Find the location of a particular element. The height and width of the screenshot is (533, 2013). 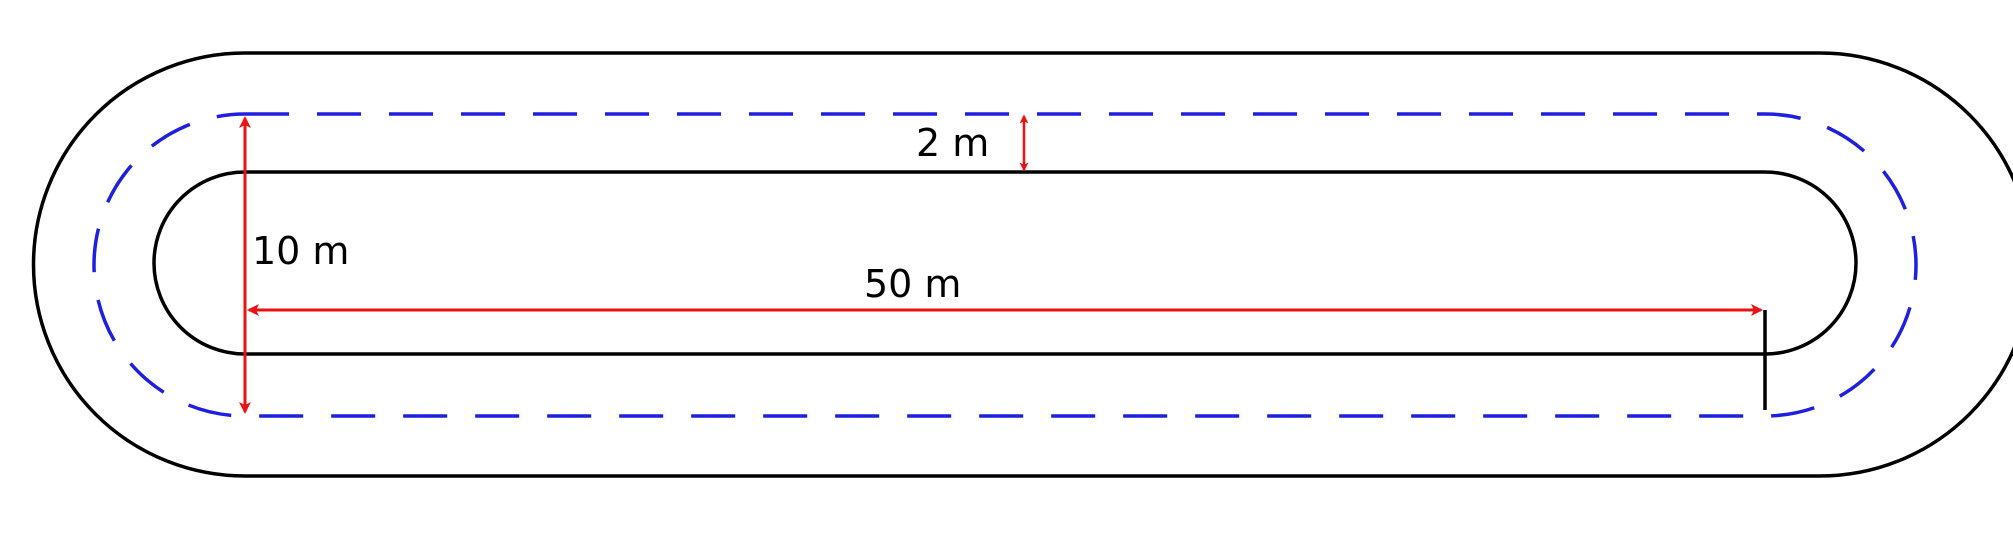

straight-length-label: 50 m is located at coordinates (912, 284).